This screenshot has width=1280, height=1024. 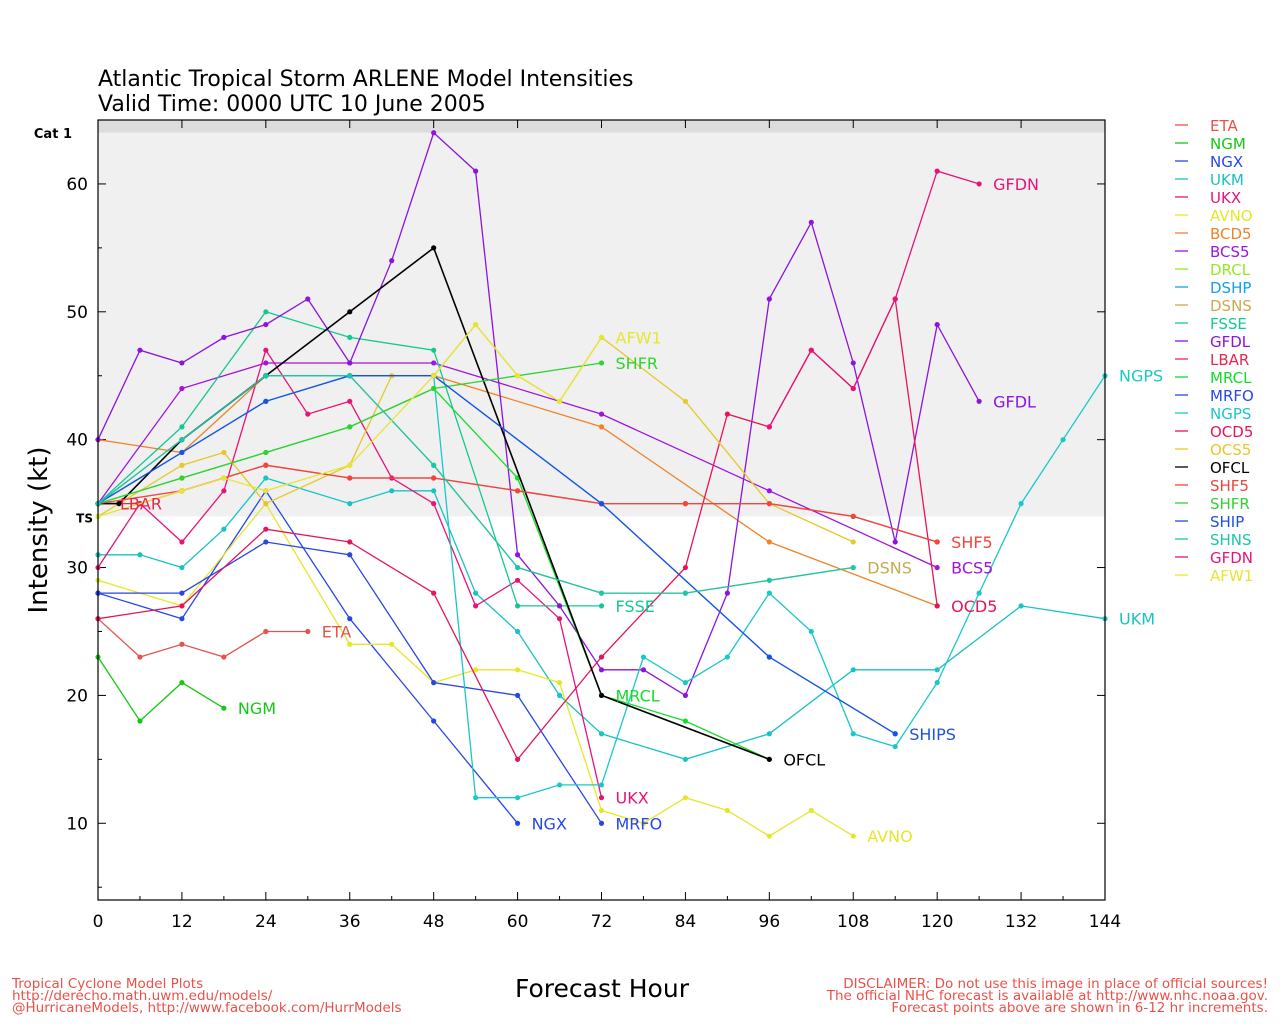 I want to click on end-label-eta: ETA, so click(x=337, y=631).